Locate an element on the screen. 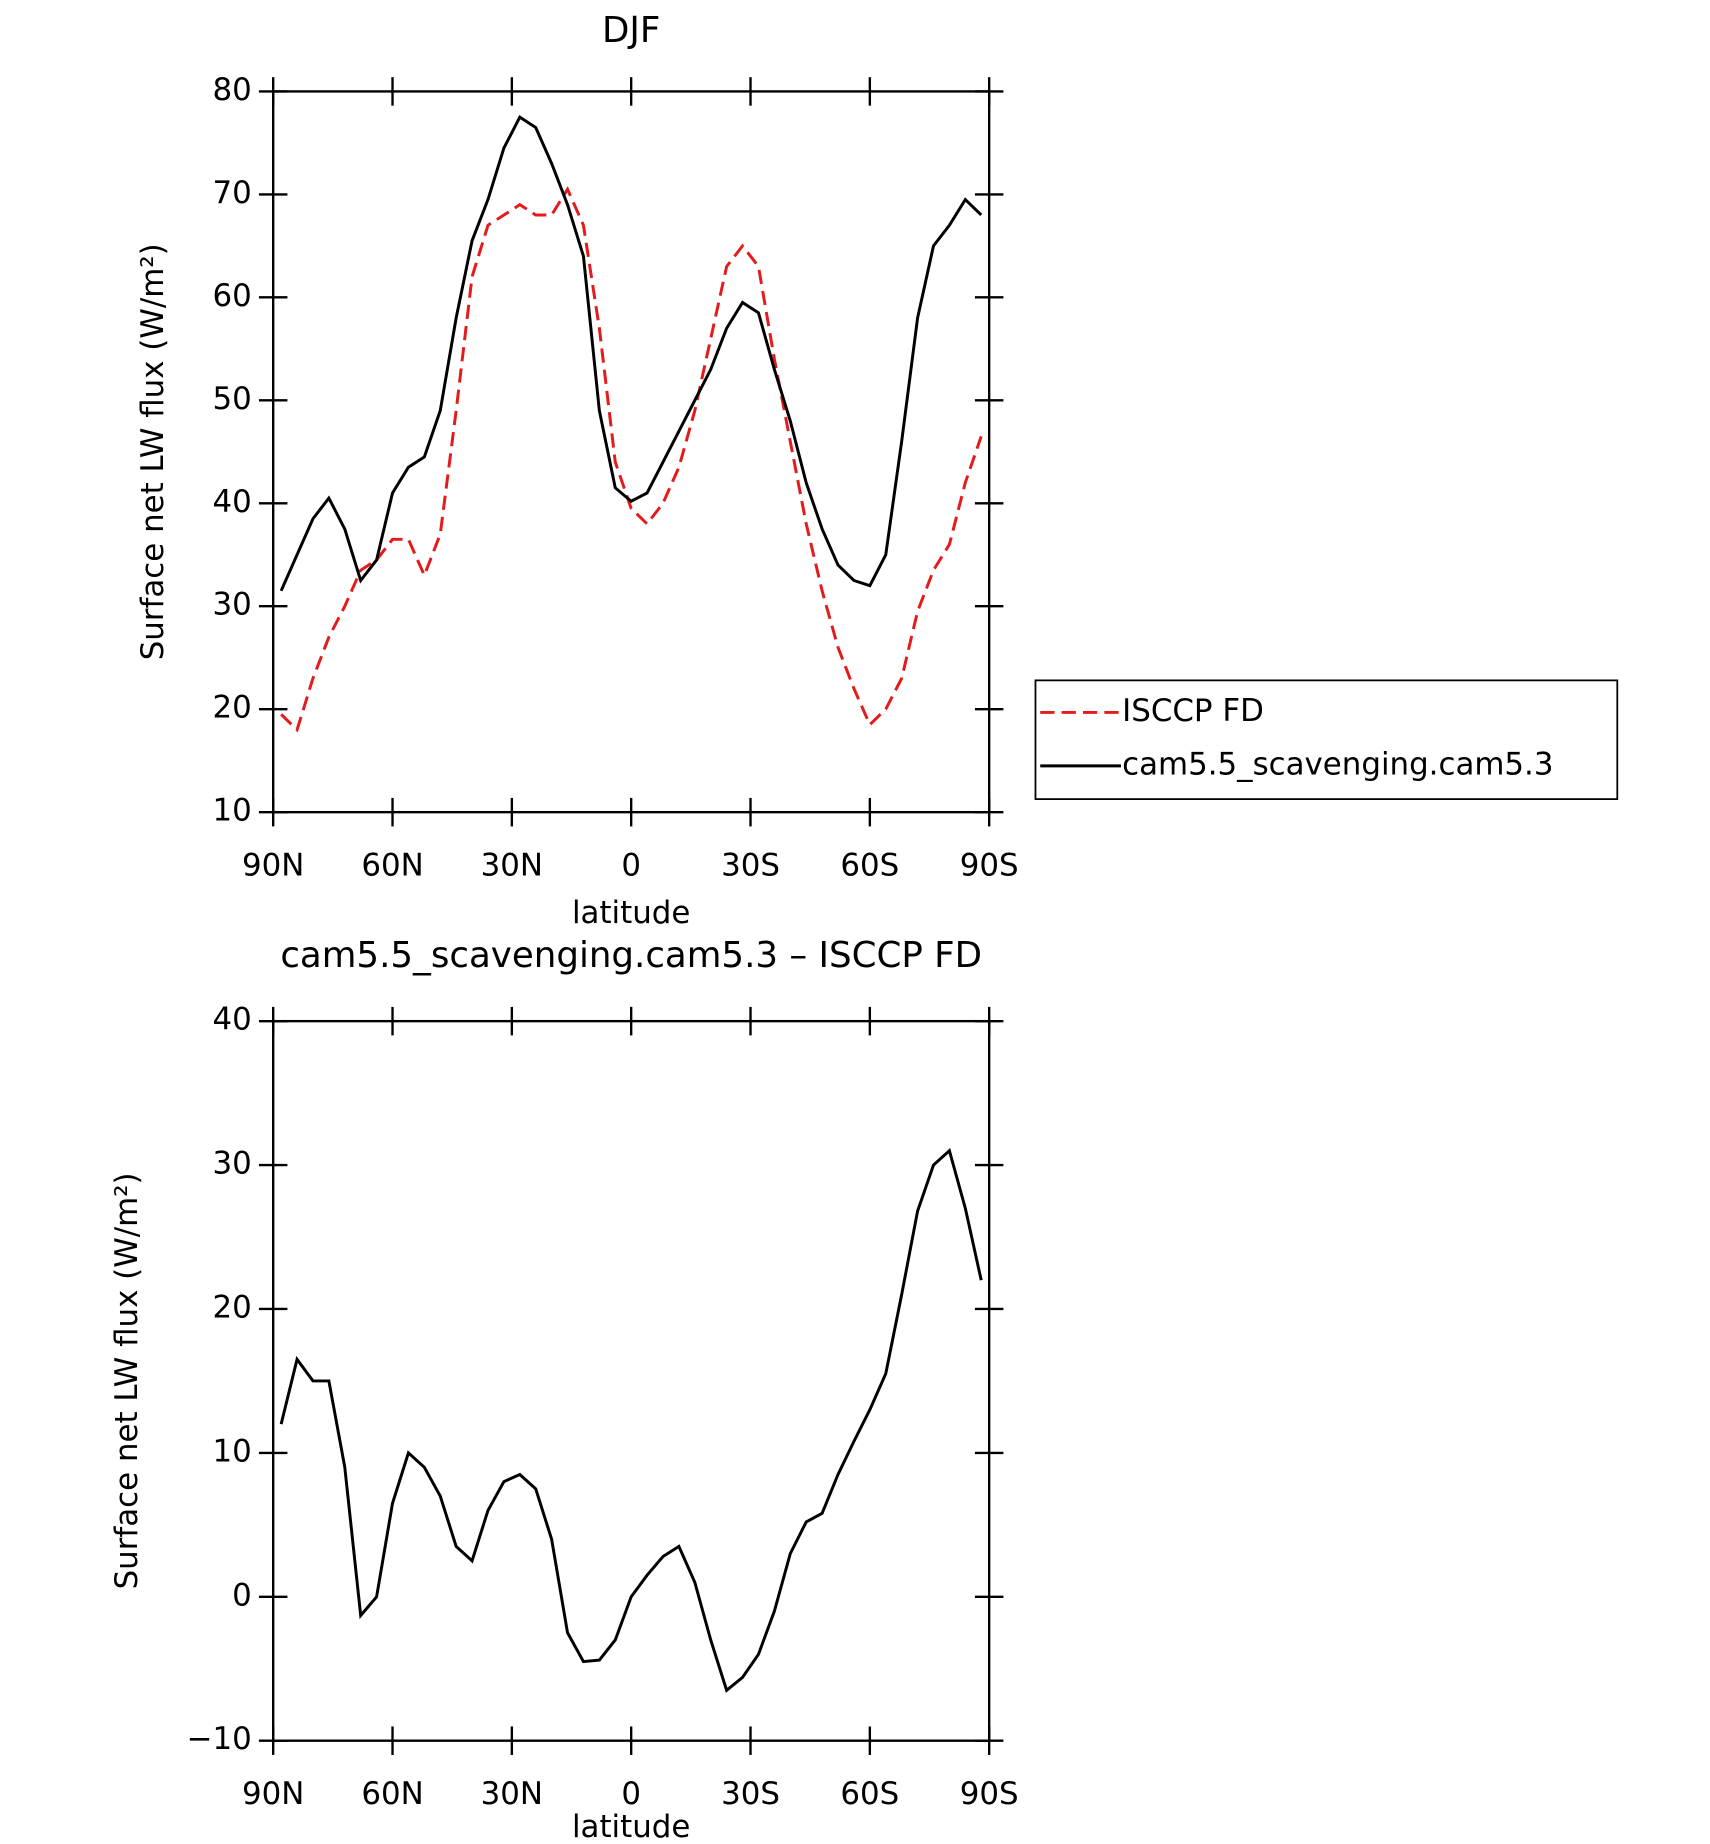  chart-title: cam5.5_scavenging.cam5.3 – ISCCP FD is located at coordinates (631, 955).